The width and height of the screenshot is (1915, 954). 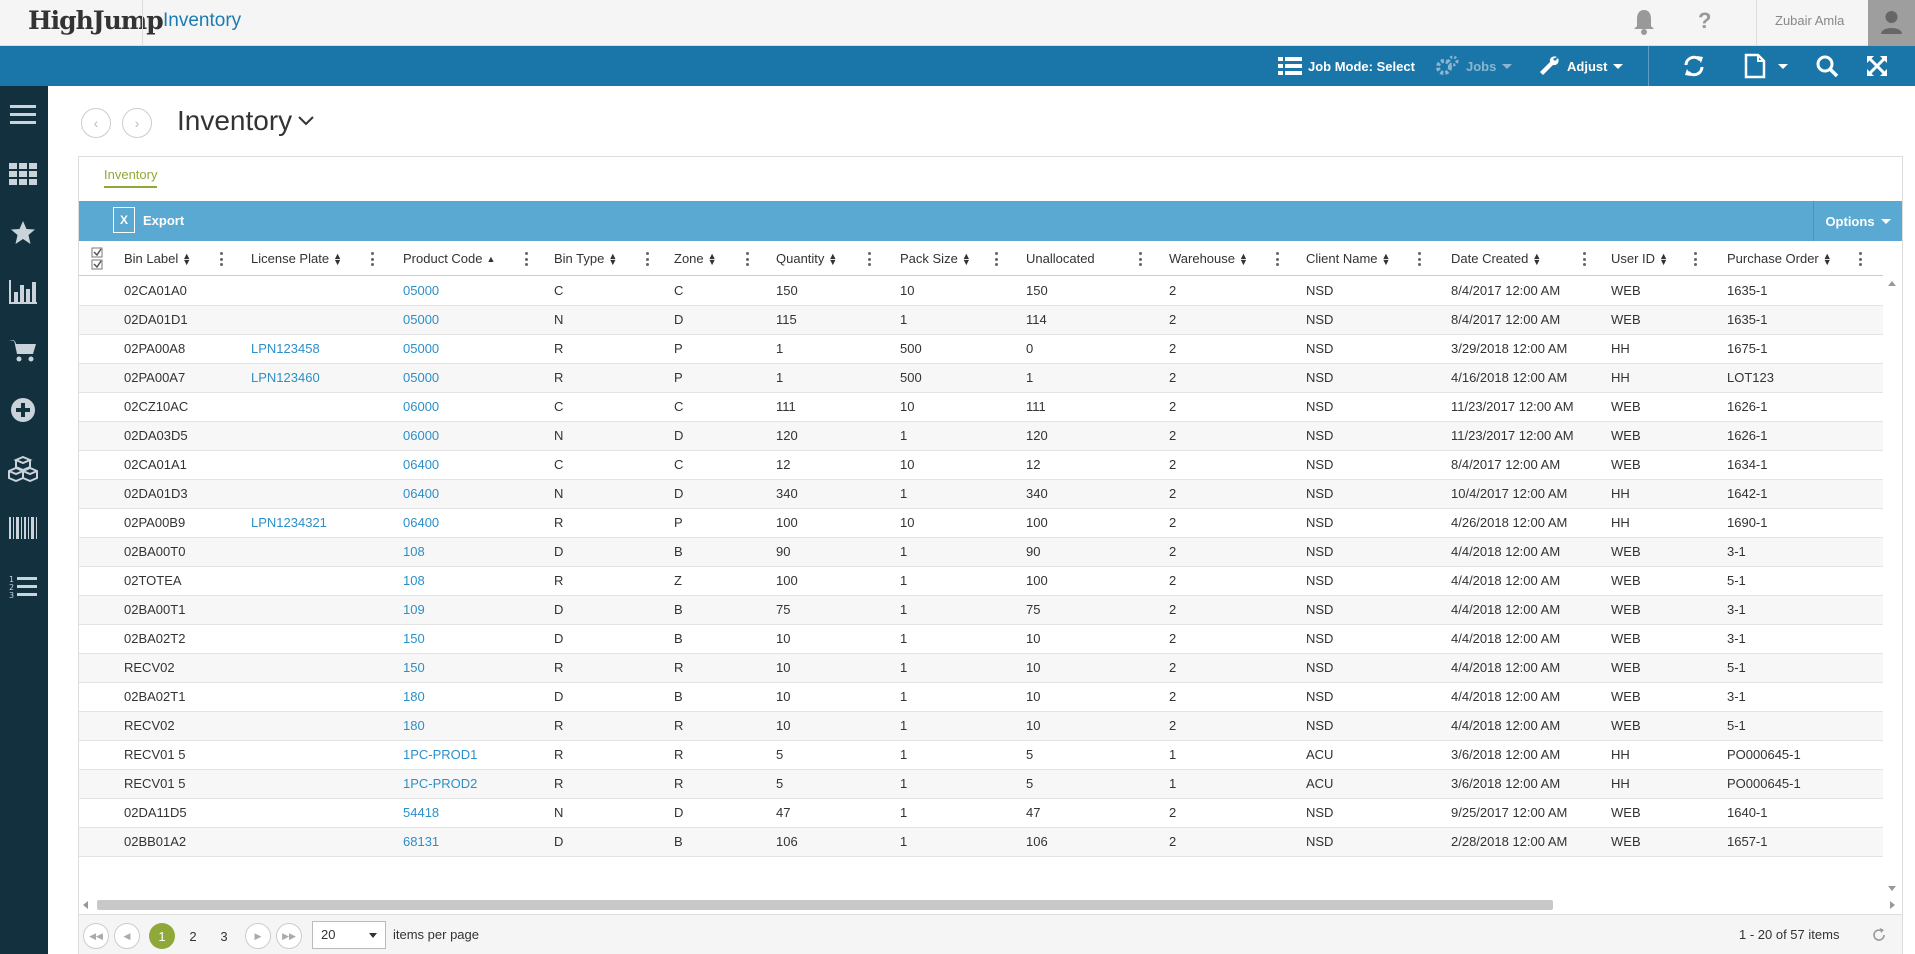 I want to click on refresh-button, so click(x=1697, y=66).